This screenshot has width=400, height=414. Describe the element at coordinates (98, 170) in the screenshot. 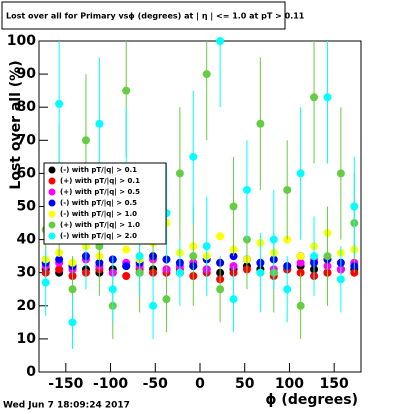

I see `legend-label: (-) with pT/|q| > 0.1` at that location.